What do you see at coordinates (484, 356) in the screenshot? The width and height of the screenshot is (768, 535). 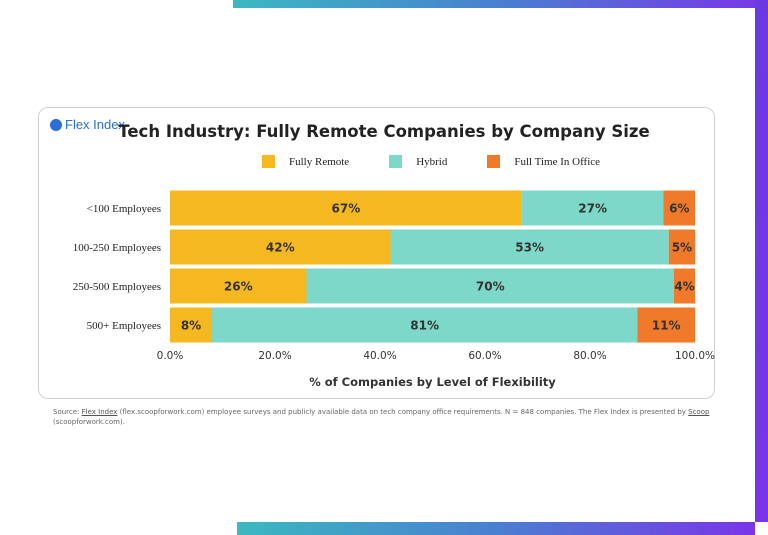 I see `x-tick-label: 60.0%` at bounding box center [484, 356].